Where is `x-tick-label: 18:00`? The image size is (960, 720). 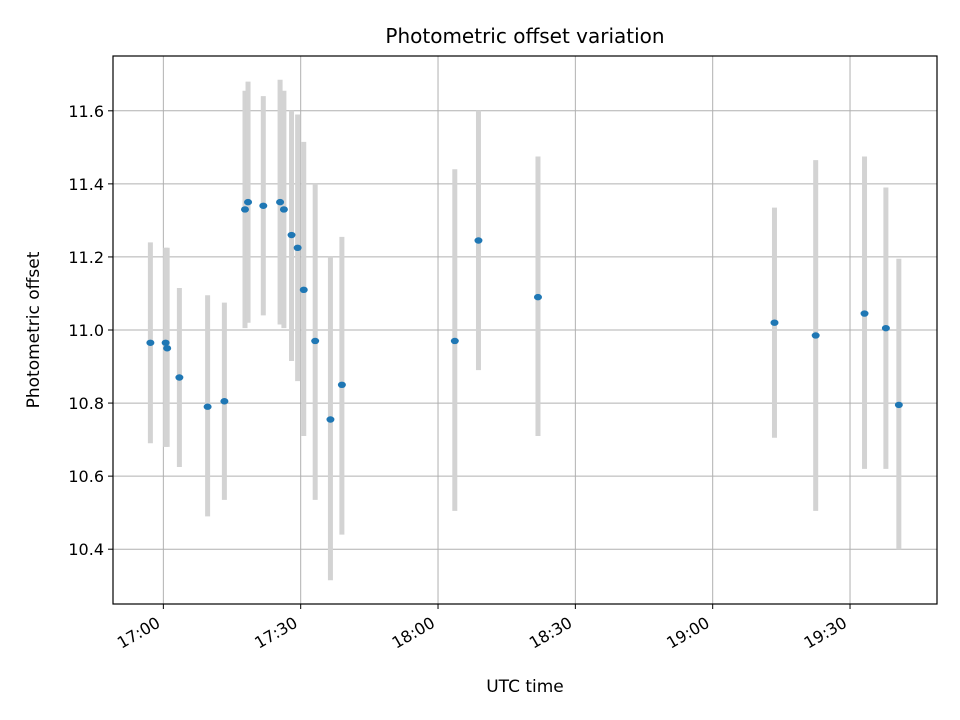
x-tick-label: 18:00 is located at coordinates (413, 633).